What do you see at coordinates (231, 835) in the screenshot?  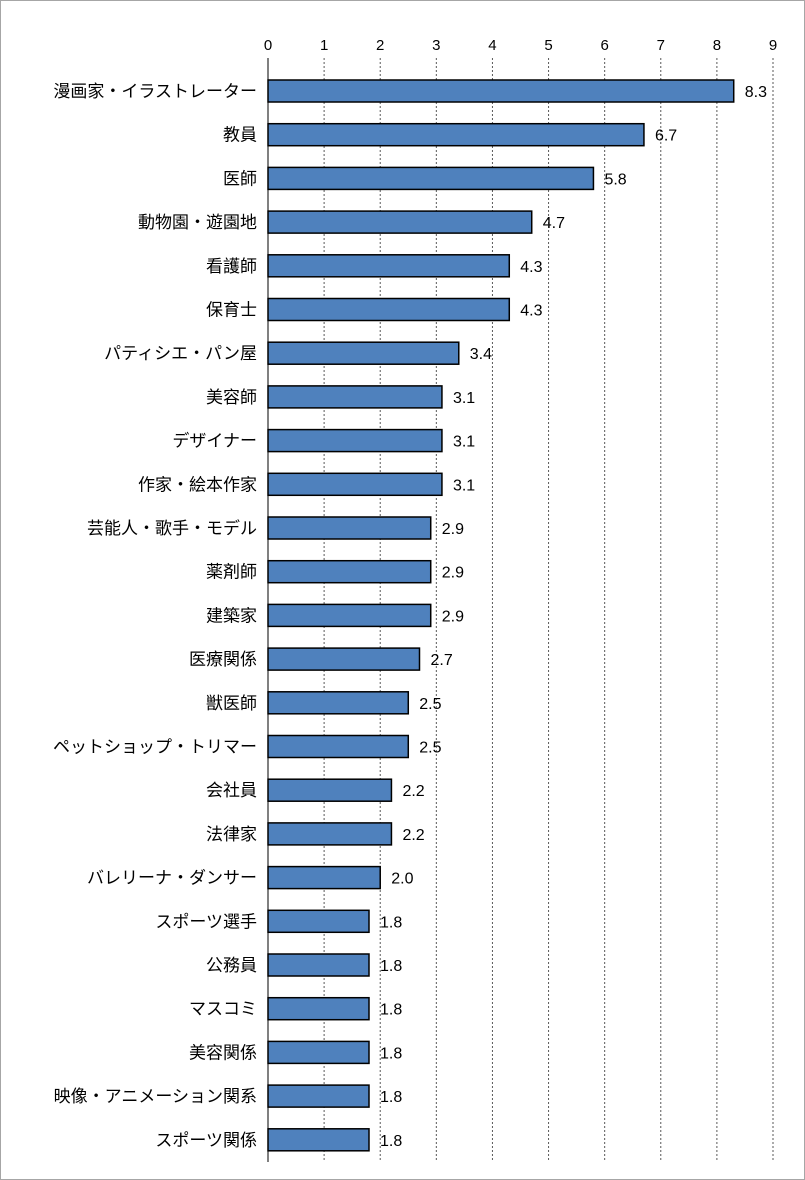 I see `category-label: 法律家` at bounding box center [231, 835].